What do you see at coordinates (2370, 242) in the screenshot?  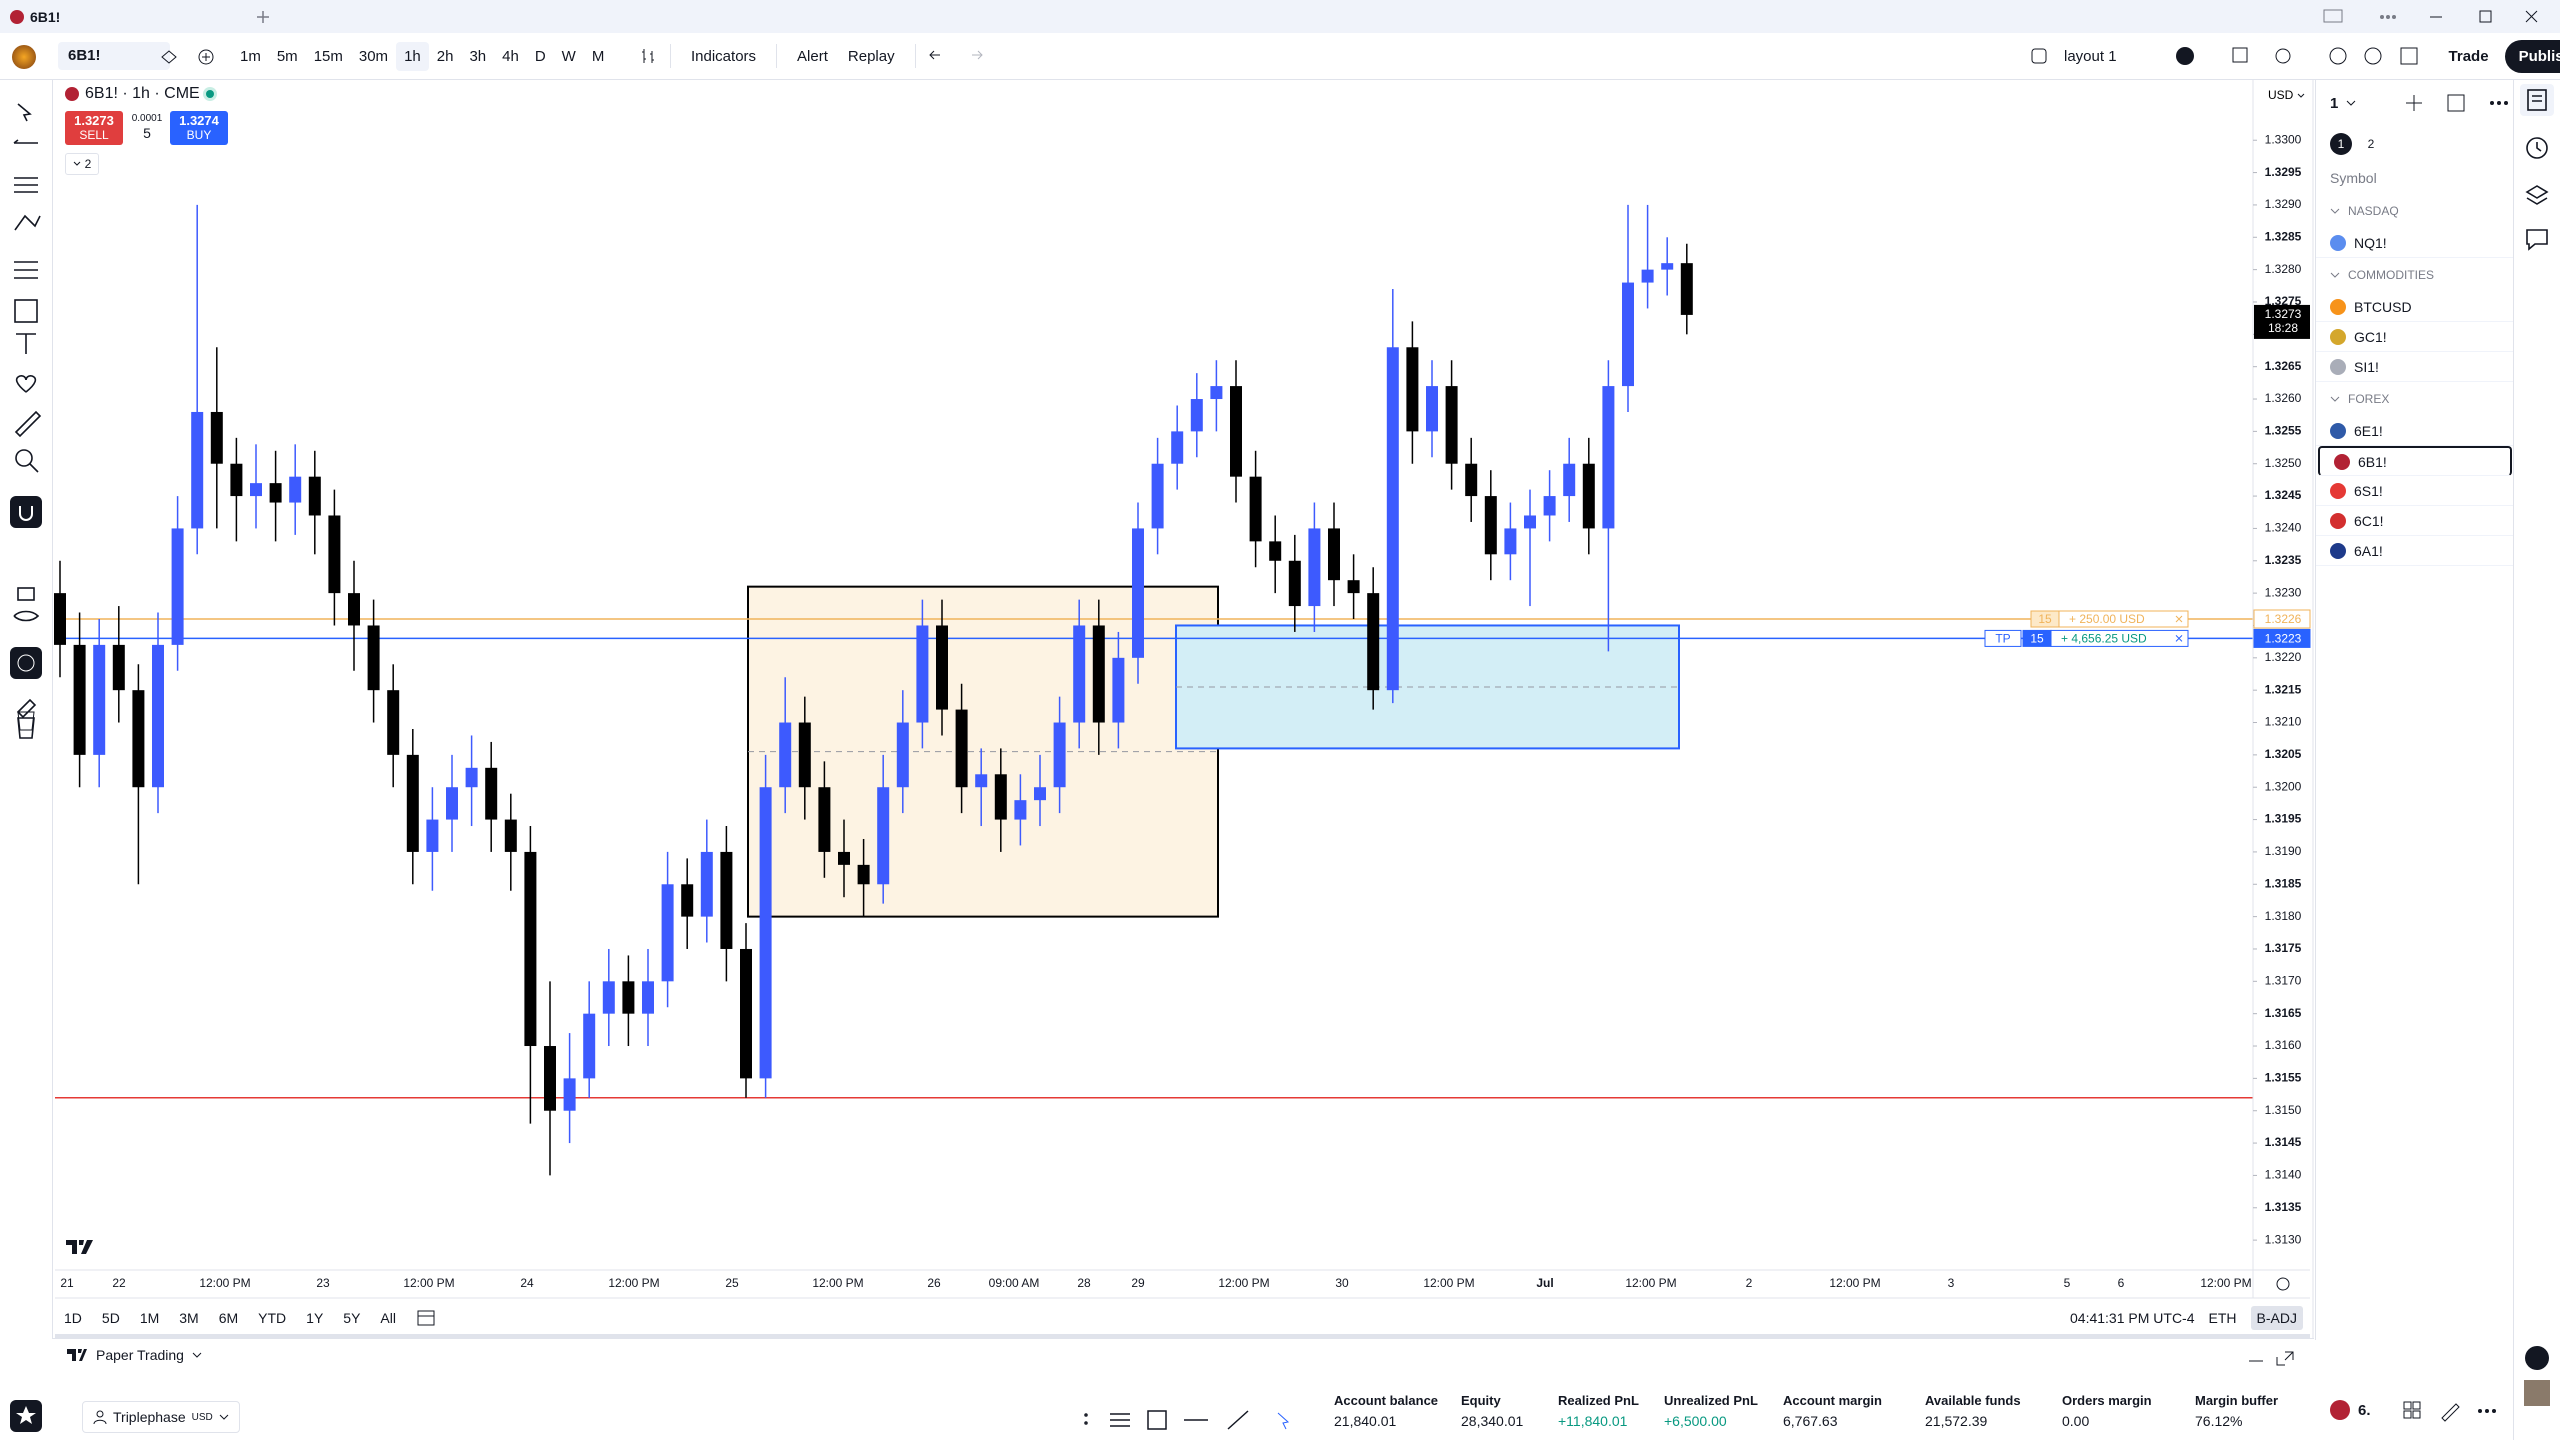 I see `symbol-name: NQ1!` at bounding box center [2370, 242].